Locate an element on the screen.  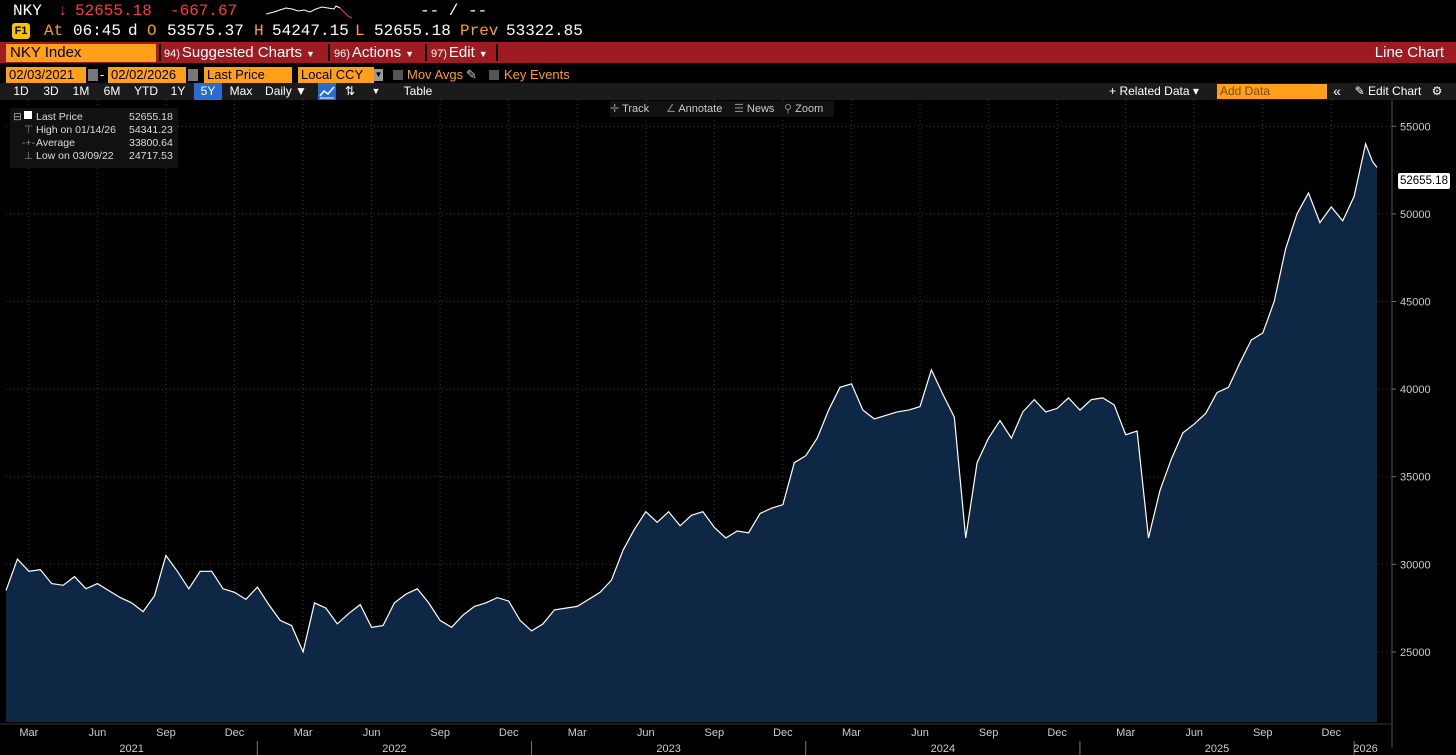
period-1d: 1D is located at coordinates (21, 91).